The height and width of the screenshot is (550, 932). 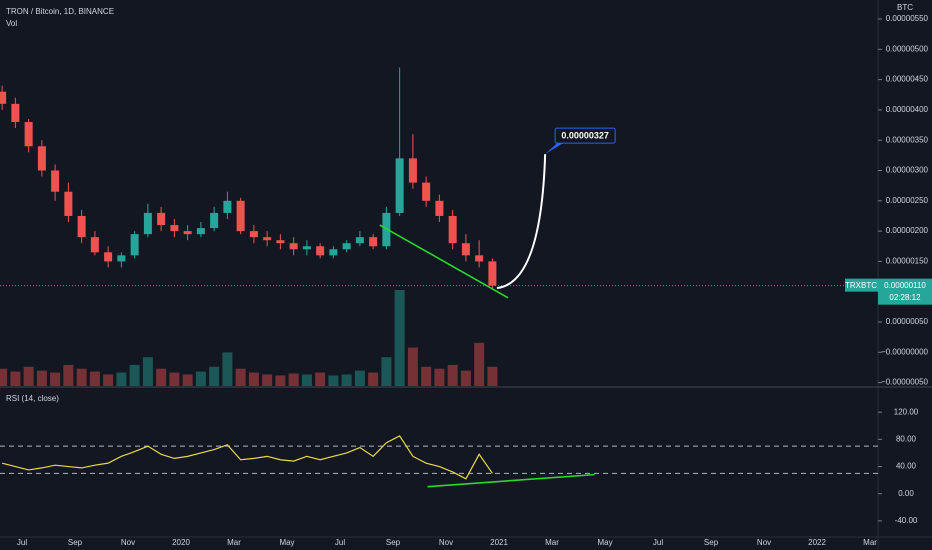 I want to click on rsi-tick-label: 40.00, so click(x=906, y=466).